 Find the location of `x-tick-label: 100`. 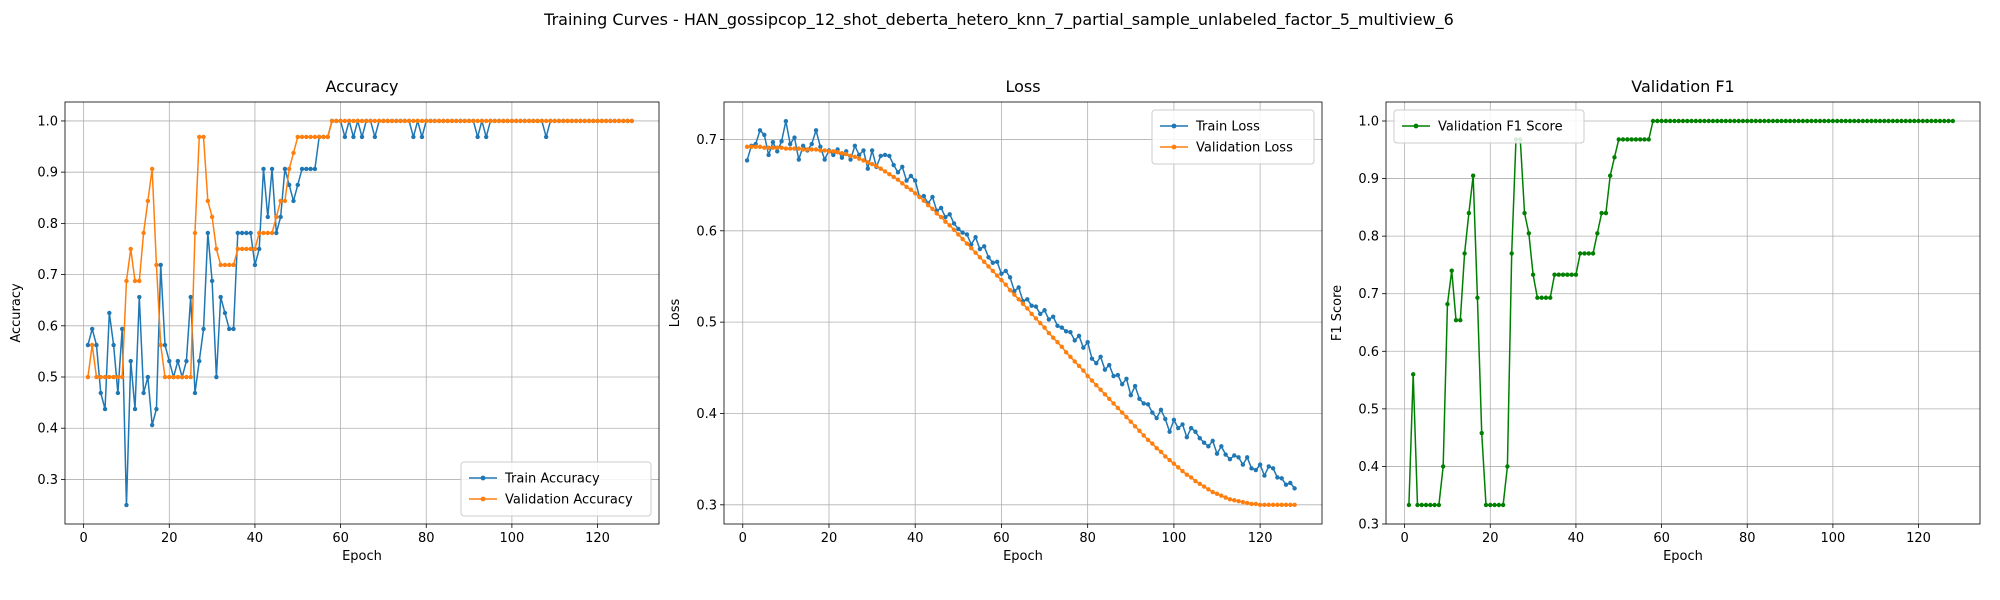

x-tick-label: 100 is located at coordinates (1173, 538).